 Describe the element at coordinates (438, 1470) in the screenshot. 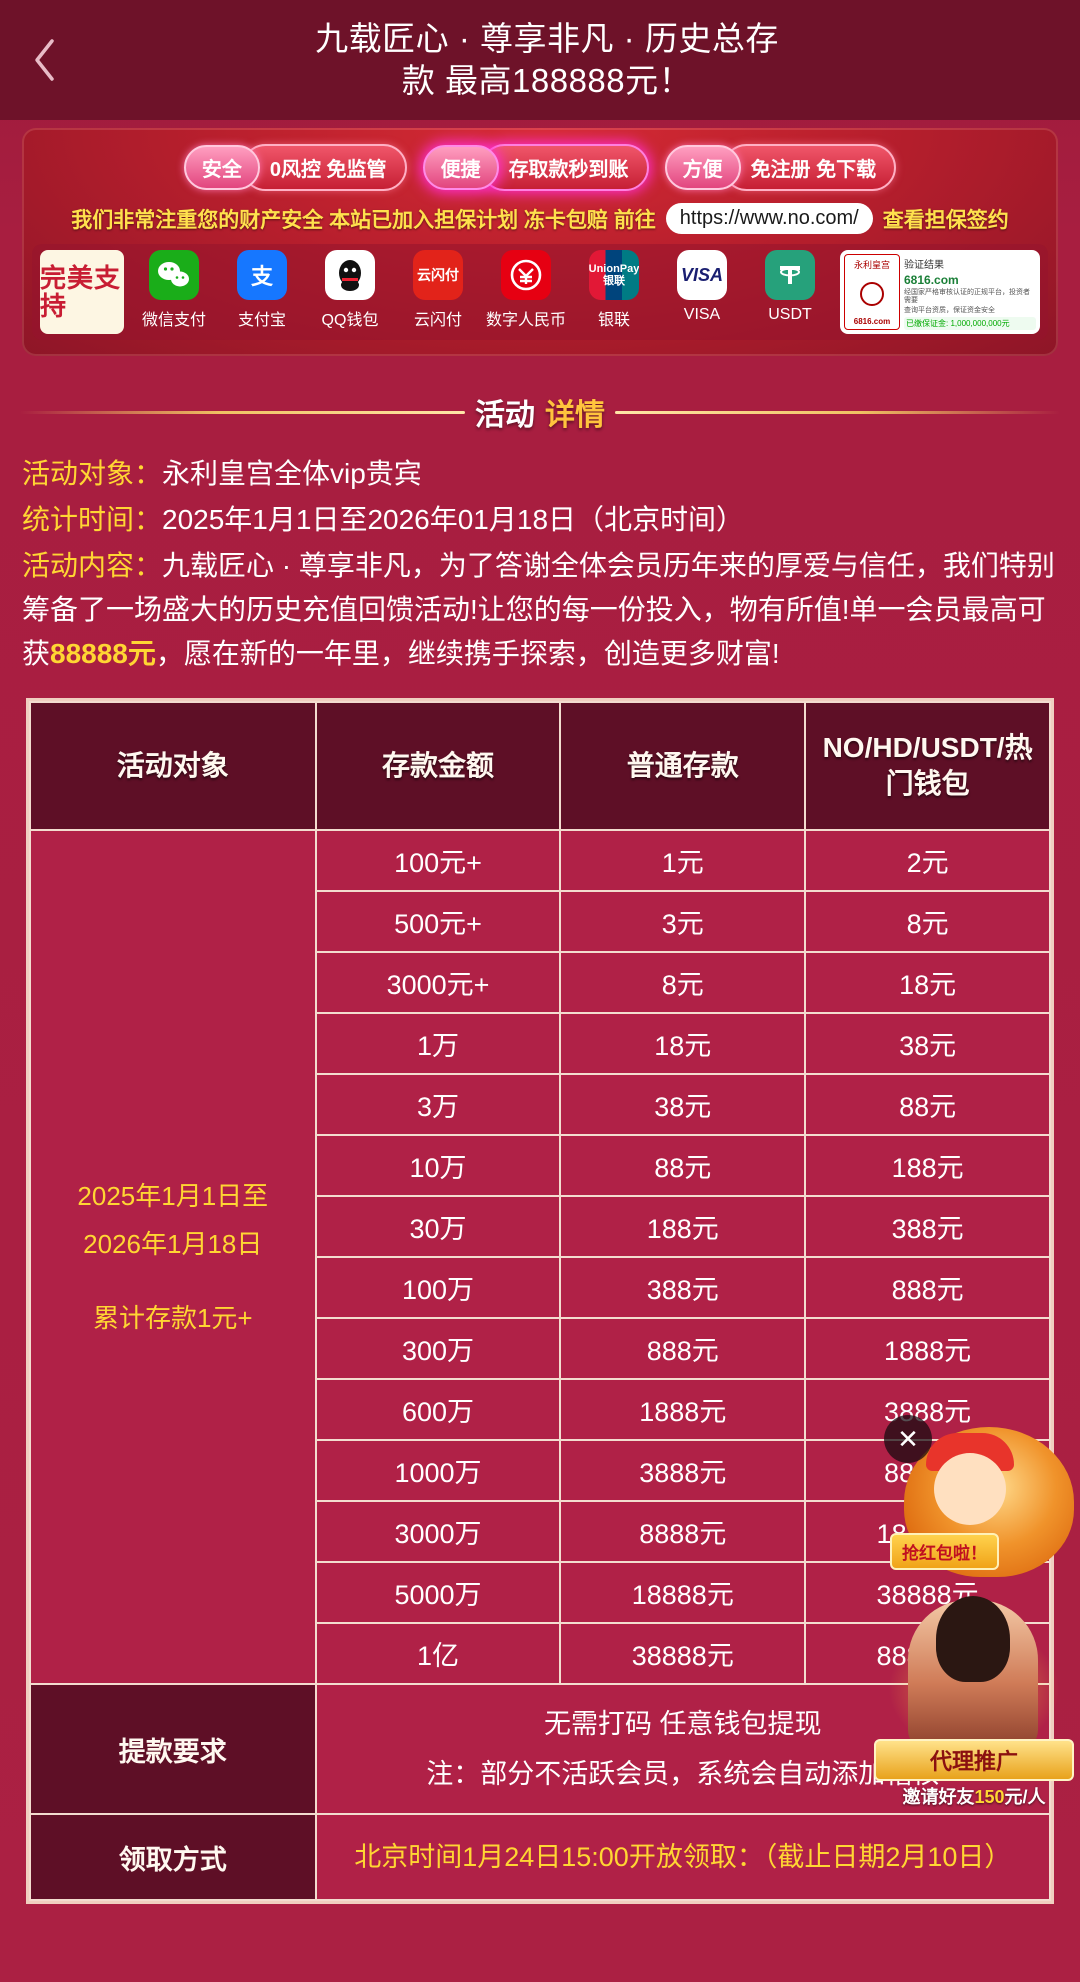

I see `table-cell-amount: 1000万` at that location.